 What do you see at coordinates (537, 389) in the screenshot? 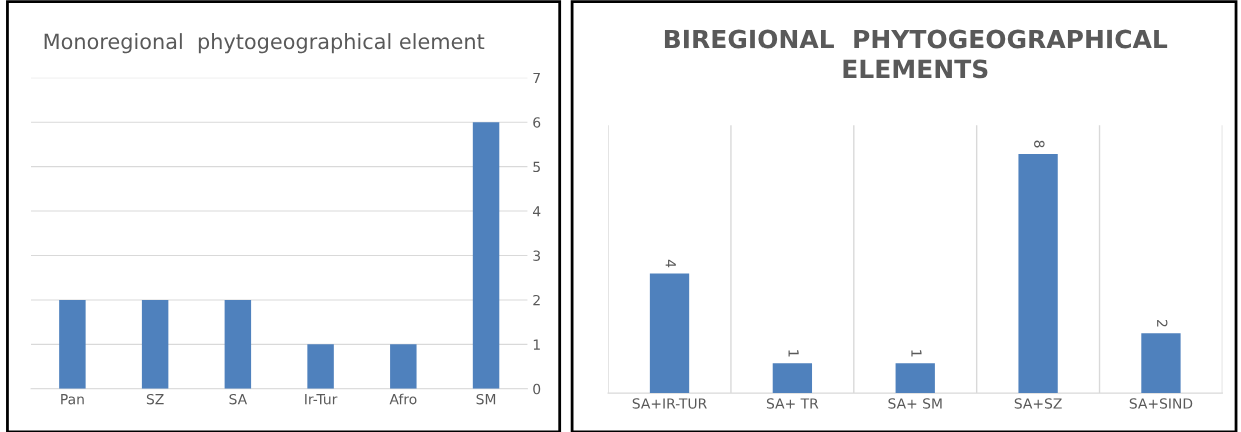
I see `y-tick-label: 0` at bounding box center [537, 389].